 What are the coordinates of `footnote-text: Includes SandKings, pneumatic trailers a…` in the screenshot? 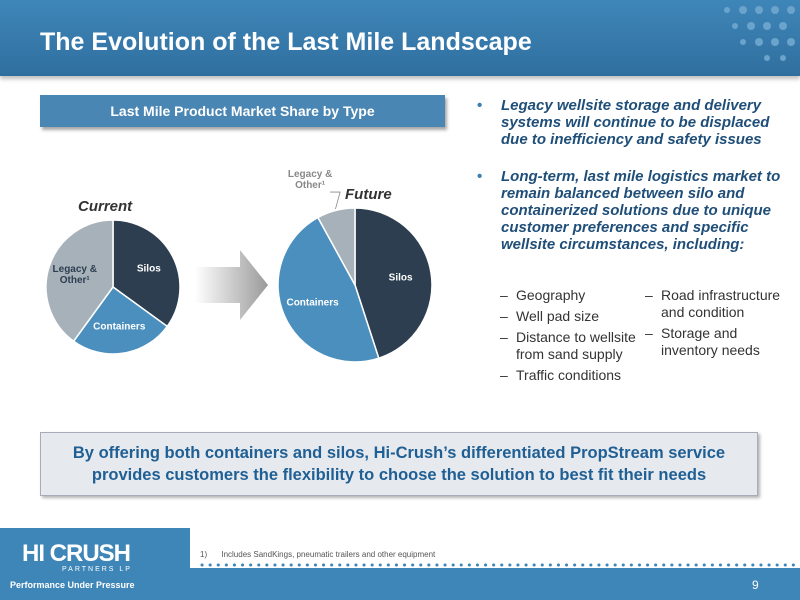 It's located at (328, 554).